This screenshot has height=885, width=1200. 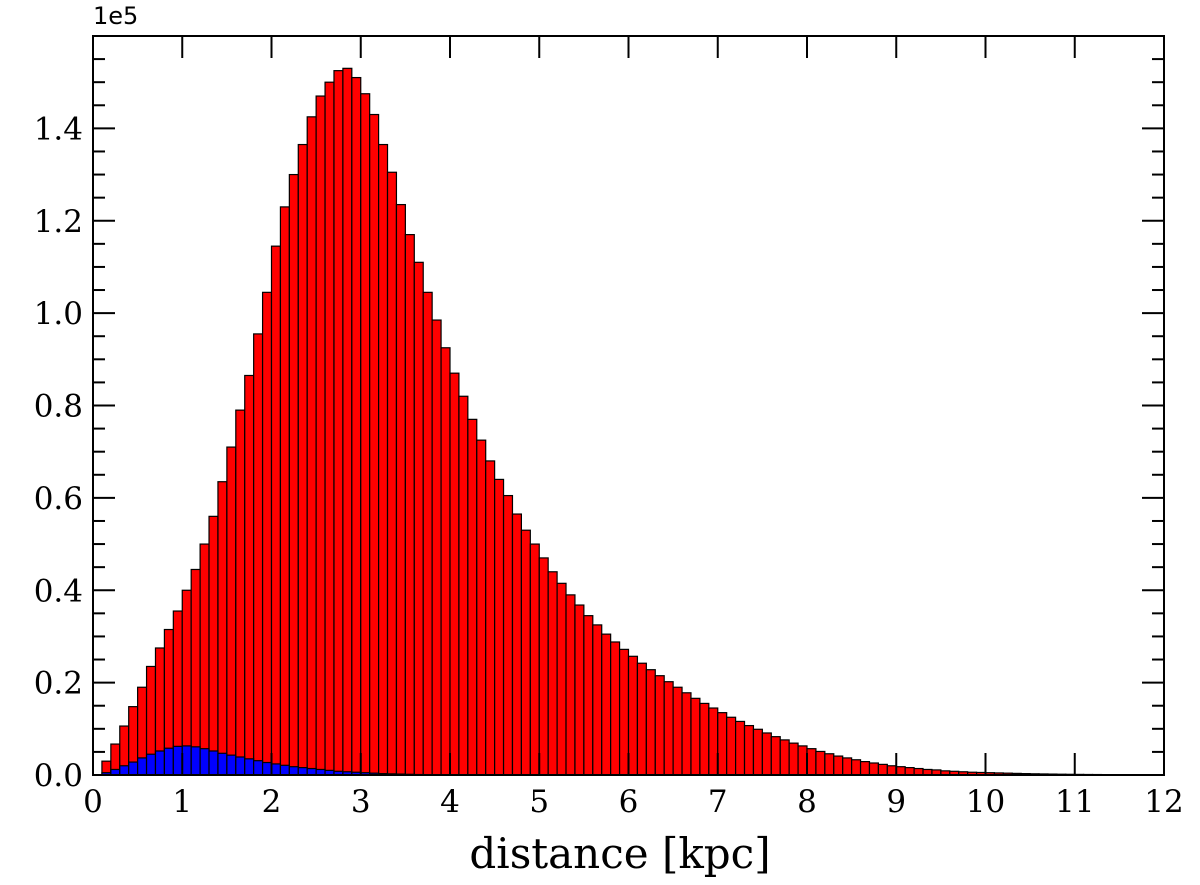 What do you see at coordinates (539, 802) in the screenshot?
I see `x-tick-label: 5` at bounding box center [539, 802].